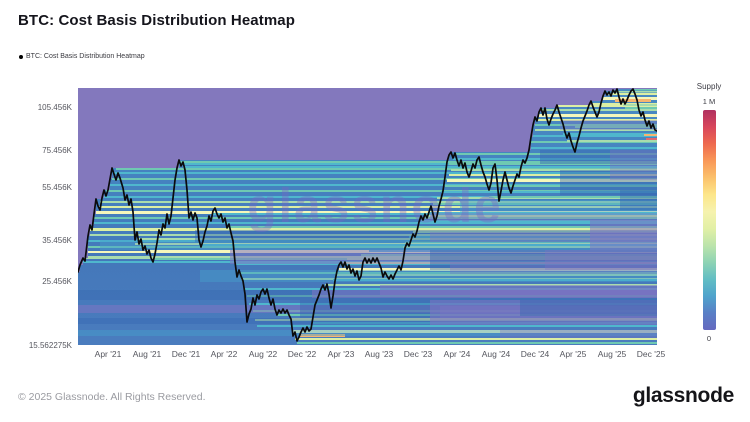 The width and height of the screenshot is (750, 422). Describe the element at coordinates (21, 56) in the screenshot. I see `legend-dot-icon` at that location.